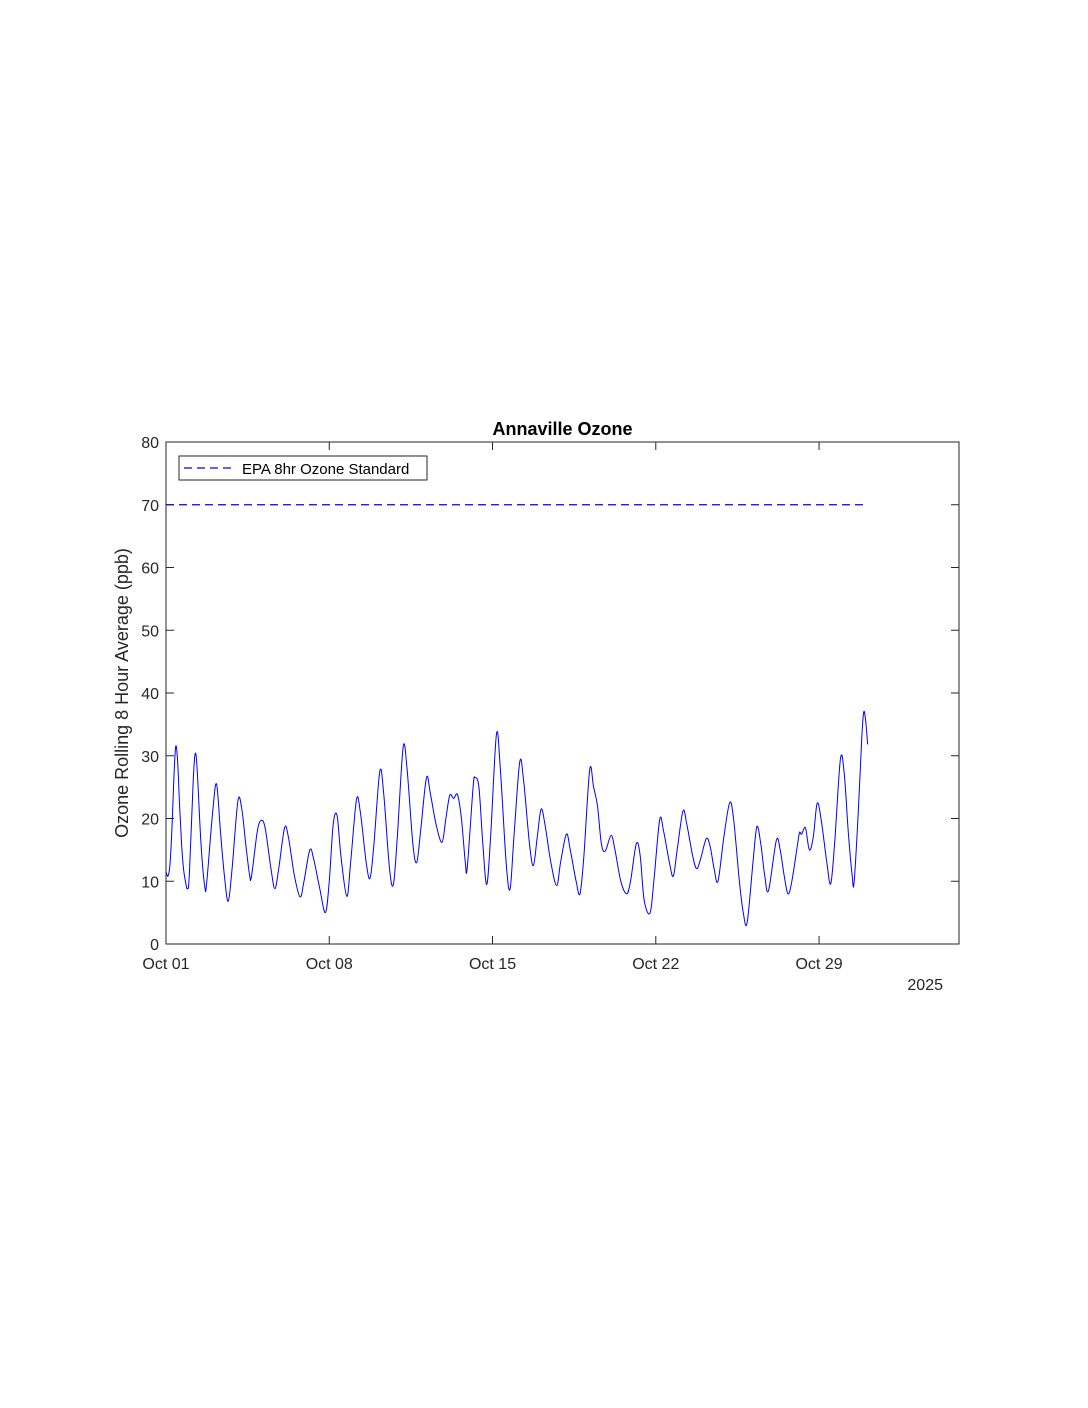 Image resolution: width=1088 pixels, height=1408 pixels. What do you see at coordinates (150, 569) in the screenshot?
I see `y-tick-label: 60` at bounding box center [150, 569].